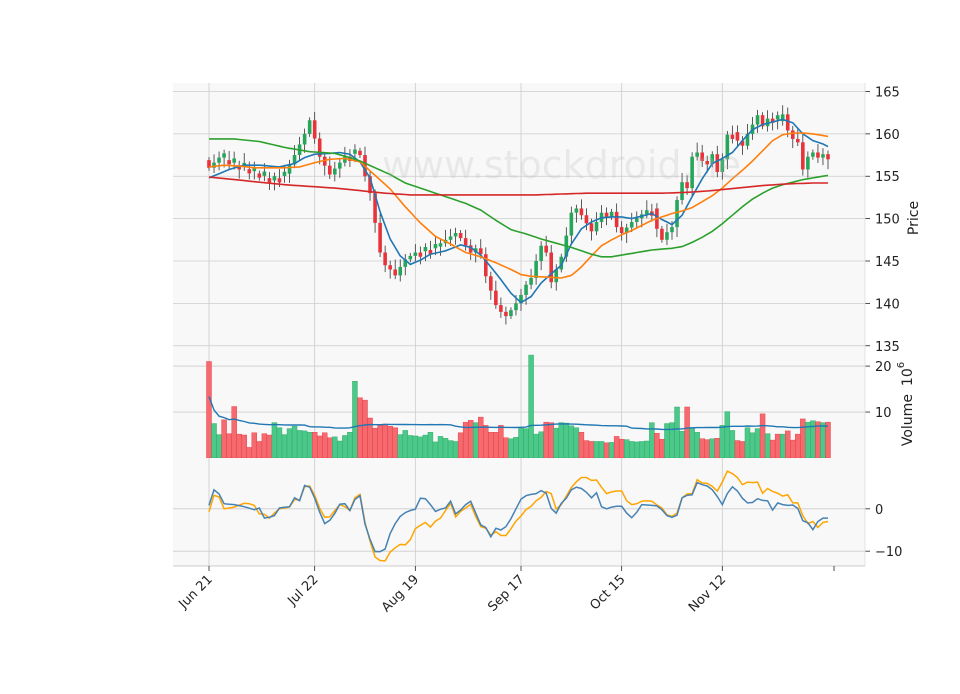  I want to click on panel-background, so click(519, 512).